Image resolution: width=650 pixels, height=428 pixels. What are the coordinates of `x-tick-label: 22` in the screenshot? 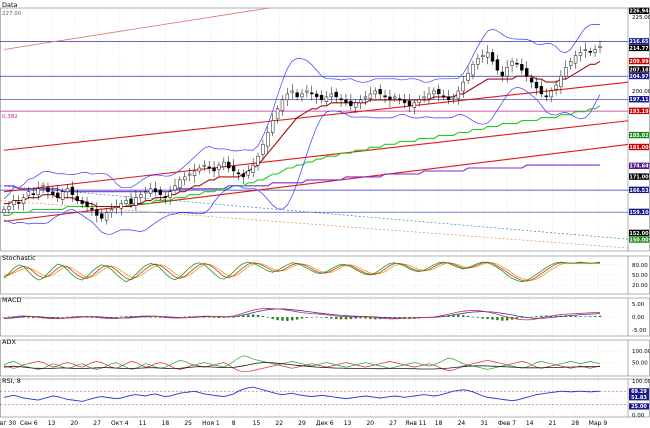 It's located at (279, 423).